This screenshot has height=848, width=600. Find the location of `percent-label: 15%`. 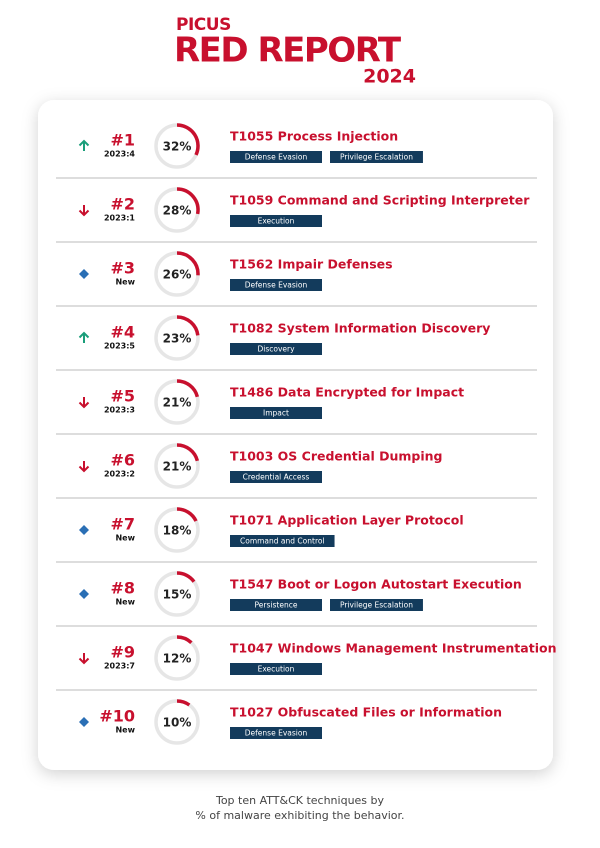

percent-label: 15% is located at coordinates (177, 595).